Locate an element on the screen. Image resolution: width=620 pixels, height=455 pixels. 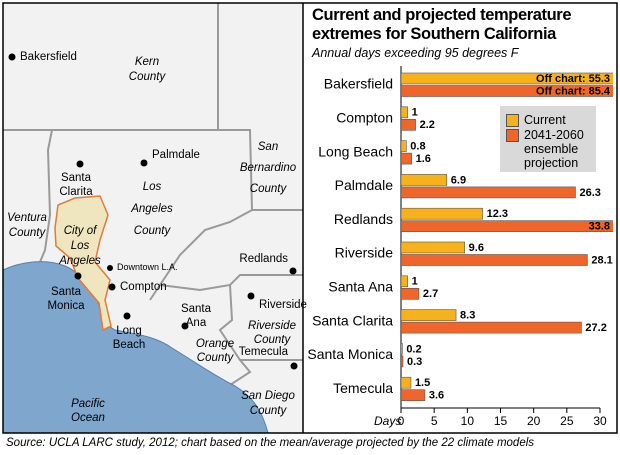
value-label: 1.6 is located at coordinates (423, 159).